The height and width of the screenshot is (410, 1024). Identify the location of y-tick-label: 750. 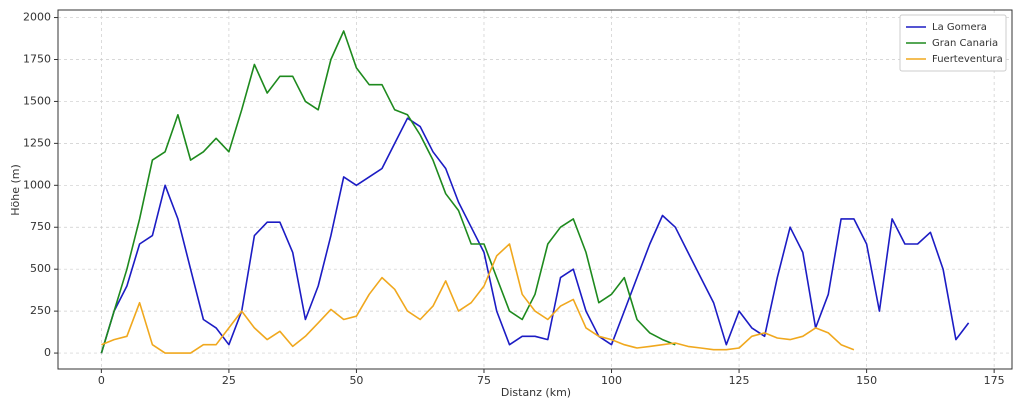
(40, 226).